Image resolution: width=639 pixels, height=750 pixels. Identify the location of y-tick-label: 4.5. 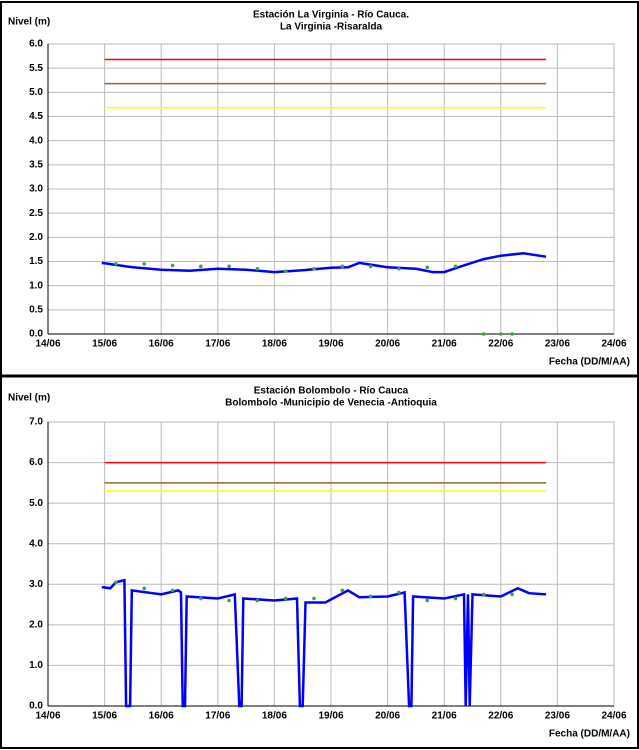
(36, 116).